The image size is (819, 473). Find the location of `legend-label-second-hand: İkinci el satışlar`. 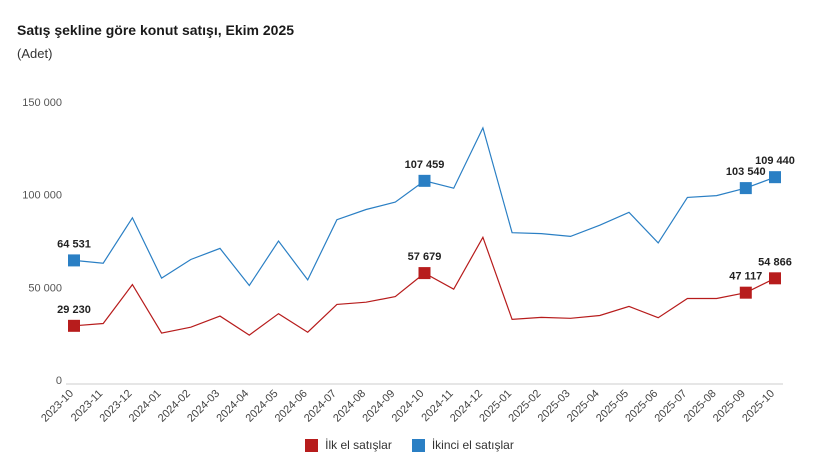

legend-label-second-hand: İkinci el satışlar is located at coordinates (472, 445).